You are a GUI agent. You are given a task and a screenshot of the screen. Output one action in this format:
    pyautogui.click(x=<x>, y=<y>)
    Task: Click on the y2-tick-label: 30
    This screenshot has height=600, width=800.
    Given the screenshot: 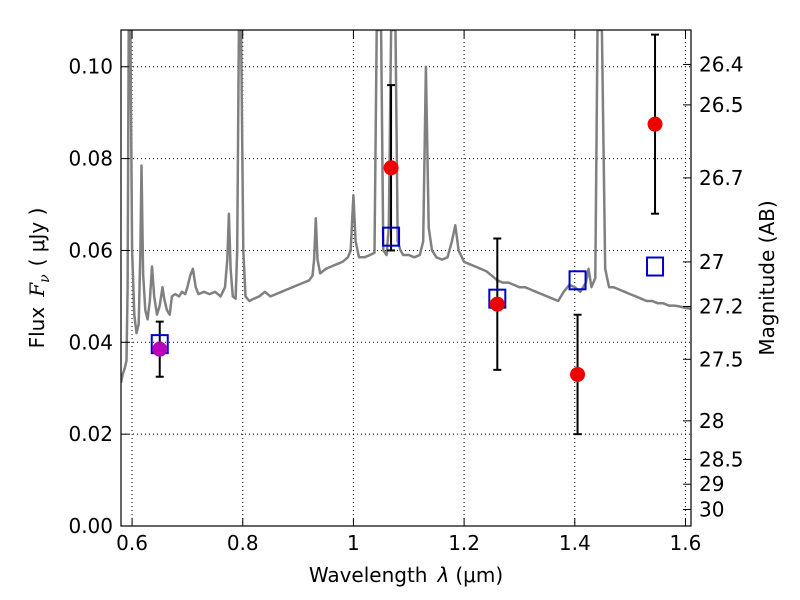 What is the action you would take?
    pyautogui.click(x=711, y=509)
    